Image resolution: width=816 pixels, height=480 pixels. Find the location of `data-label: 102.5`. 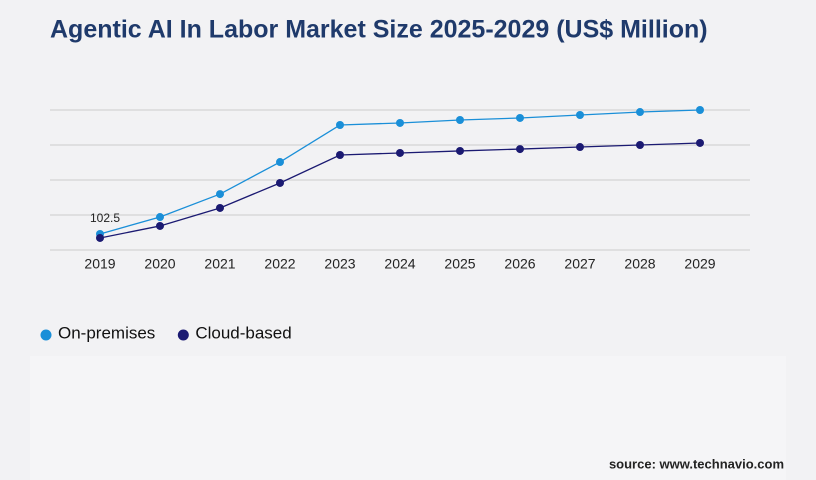

data-label: 102.5 is located at coordinates (105, 218).